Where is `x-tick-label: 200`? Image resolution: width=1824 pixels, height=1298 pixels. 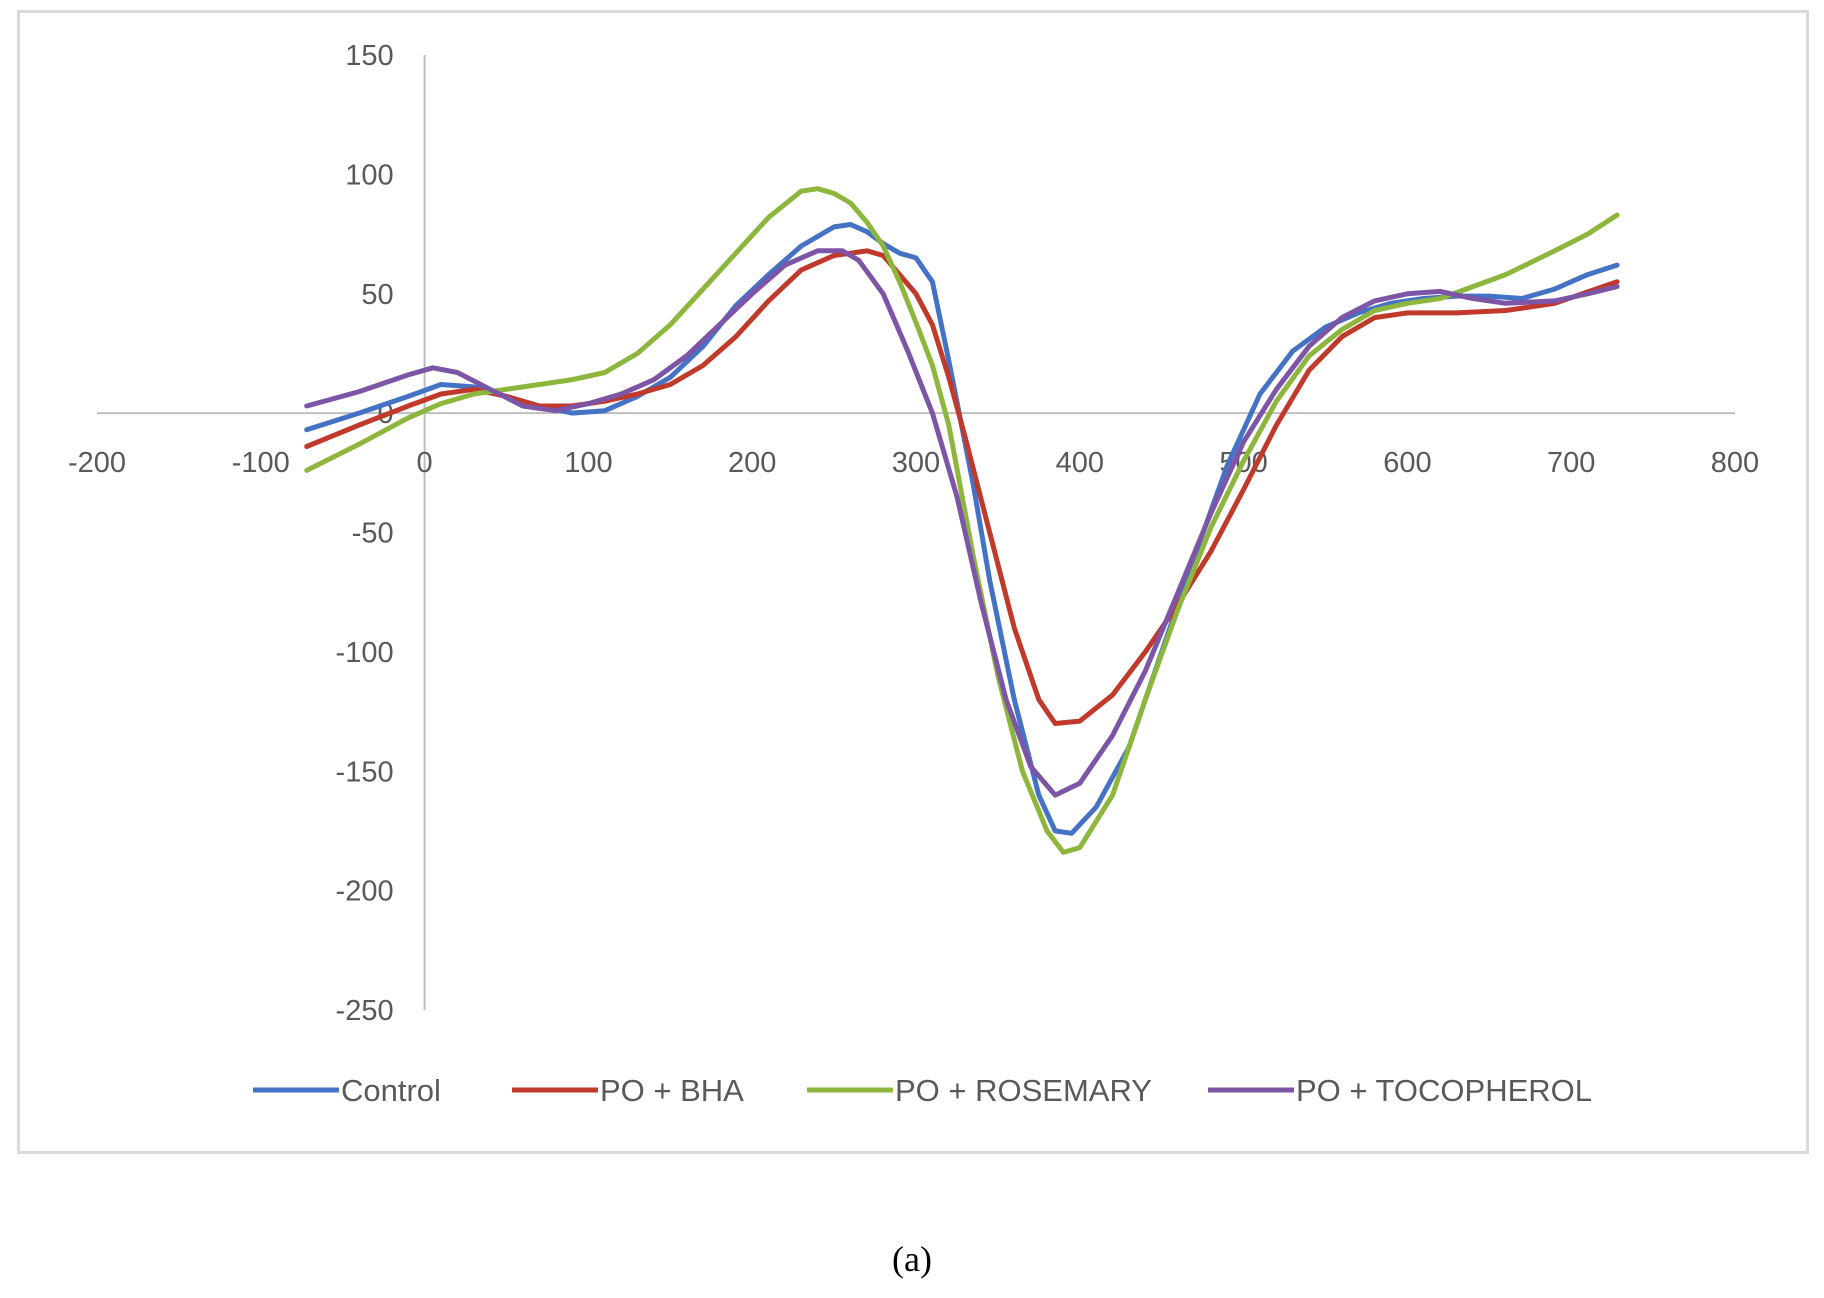
x-tick-label: 200 is located at coordinates (752, 463).